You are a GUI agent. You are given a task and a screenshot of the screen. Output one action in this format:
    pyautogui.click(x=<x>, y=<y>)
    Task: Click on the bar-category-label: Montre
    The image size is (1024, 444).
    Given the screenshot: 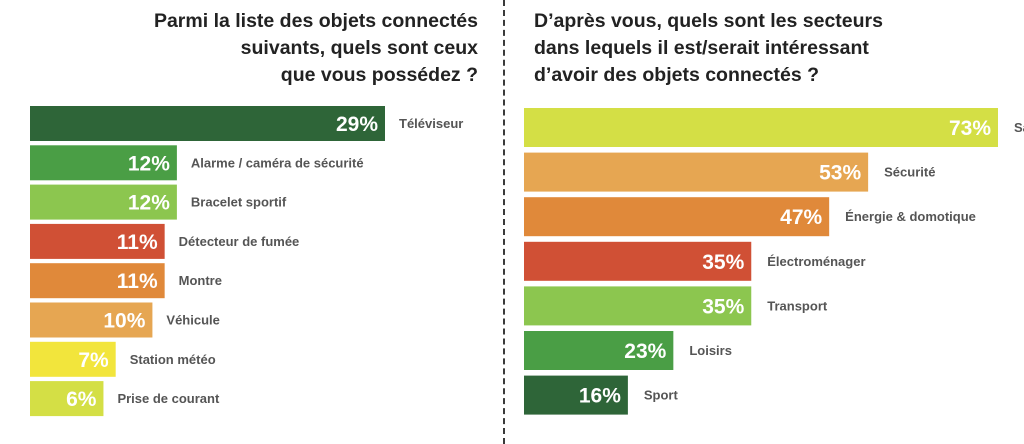 What is the action you would take?
    pyautogui.click(x=200, y=280)
    